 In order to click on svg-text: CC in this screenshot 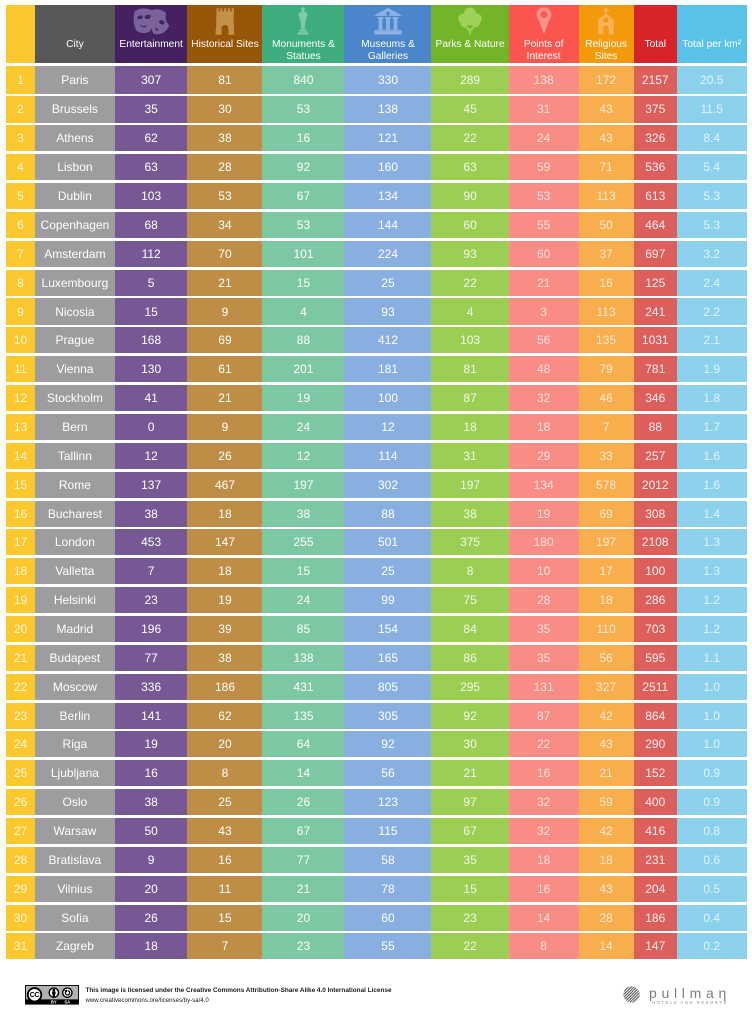, I will do `click(34, 995)`.